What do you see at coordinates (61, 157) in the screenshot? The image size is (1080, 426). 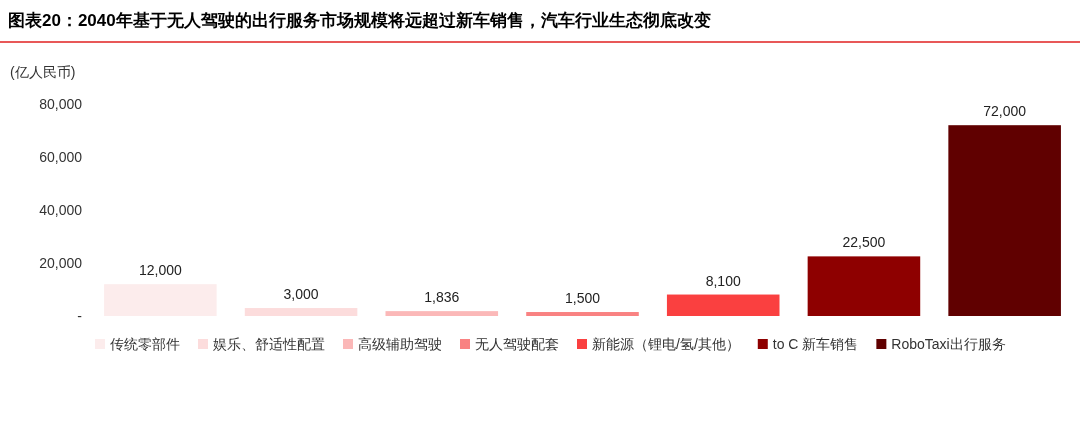 I see `y-tick-label: 60,000` at bounding box center [61, 157].